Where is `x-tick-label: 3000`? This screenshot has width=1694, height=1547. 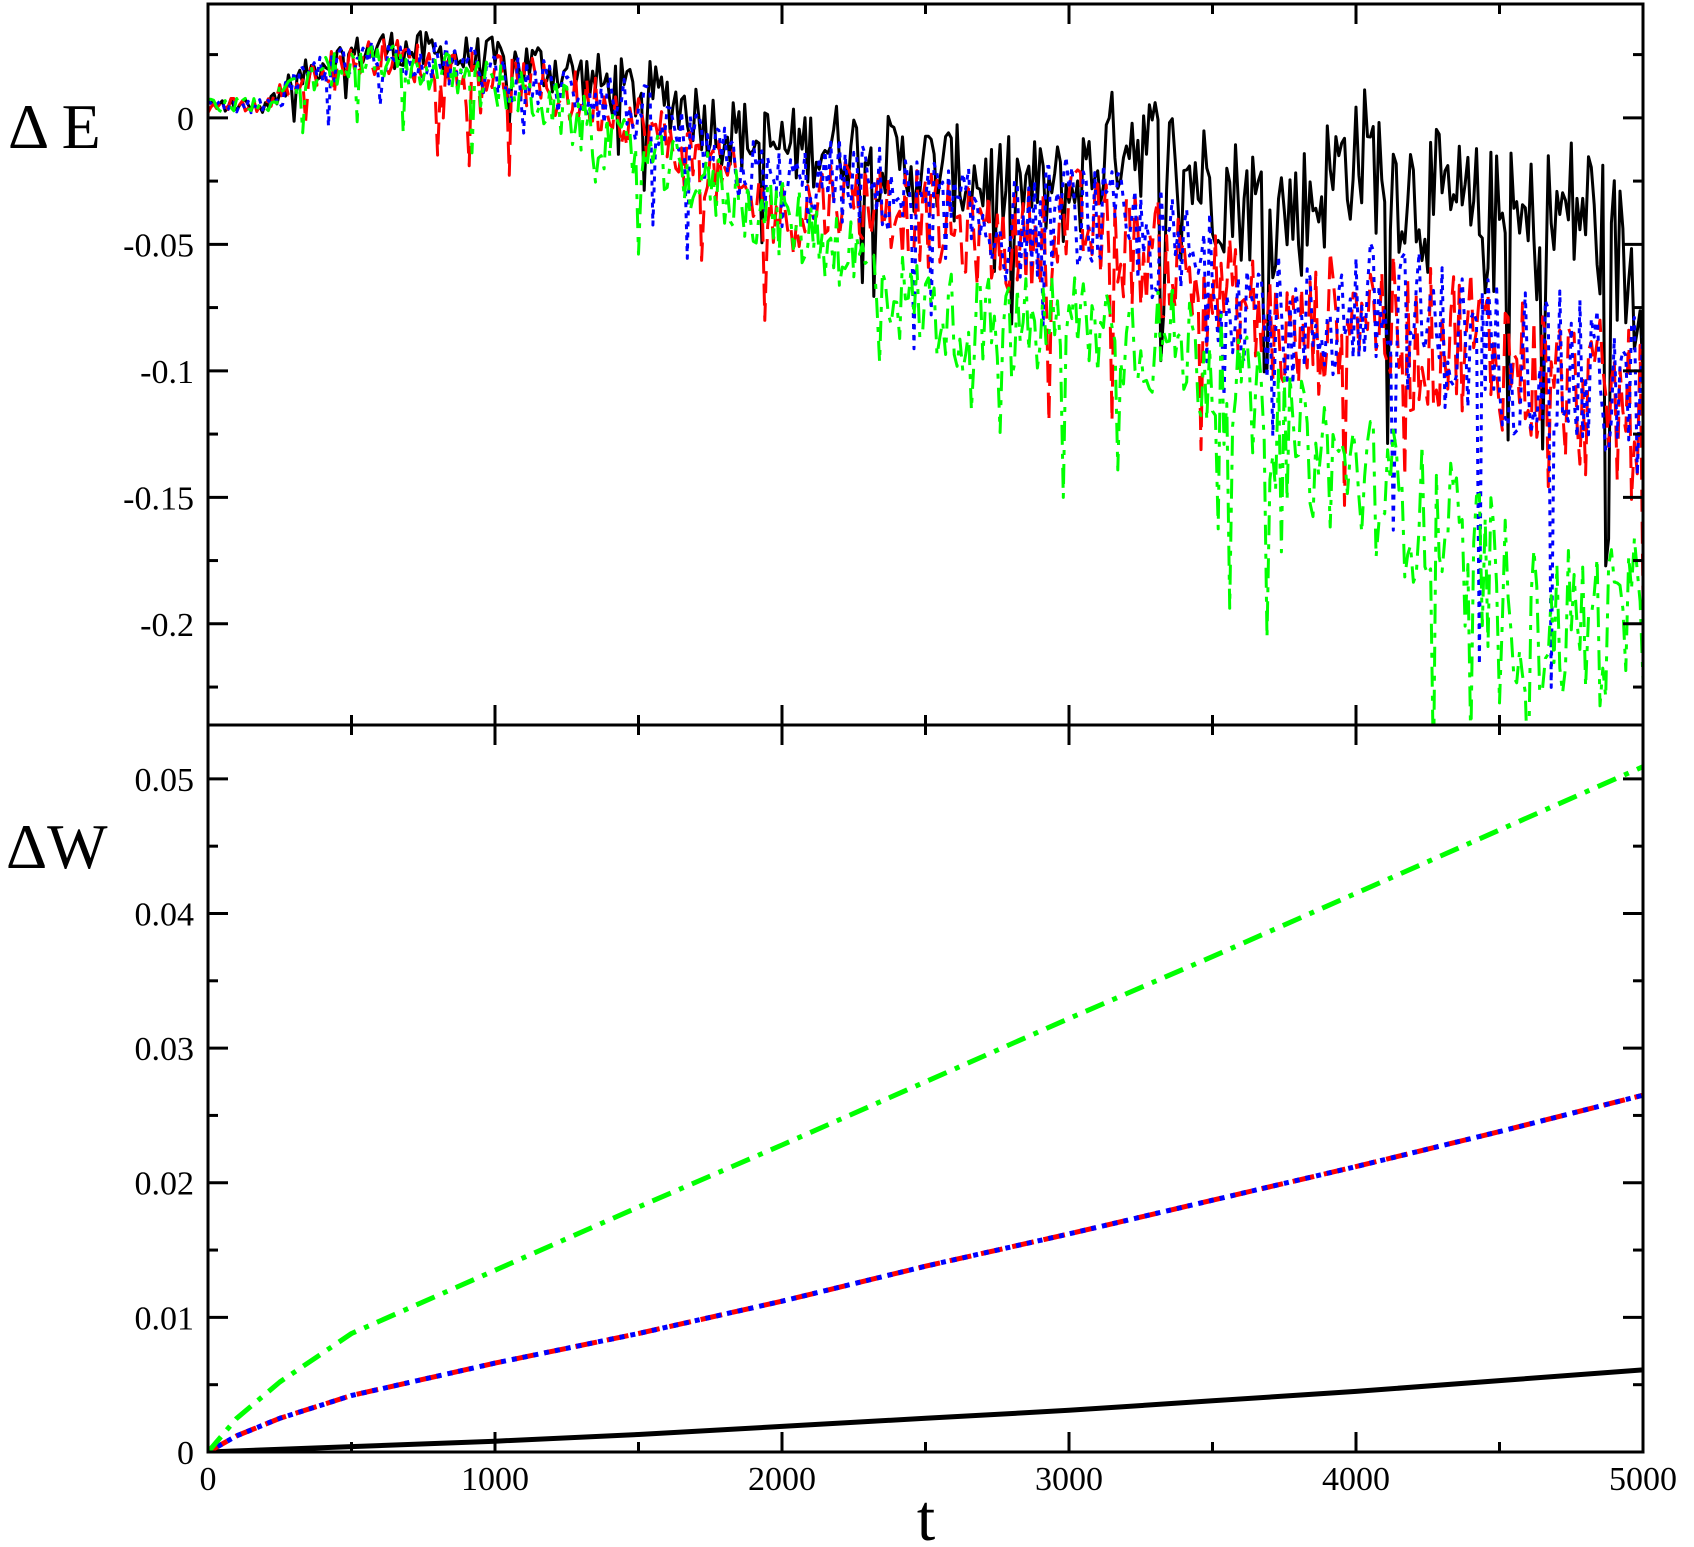 x-tick-label: 3000 is located at coordinates (1069, 1479).